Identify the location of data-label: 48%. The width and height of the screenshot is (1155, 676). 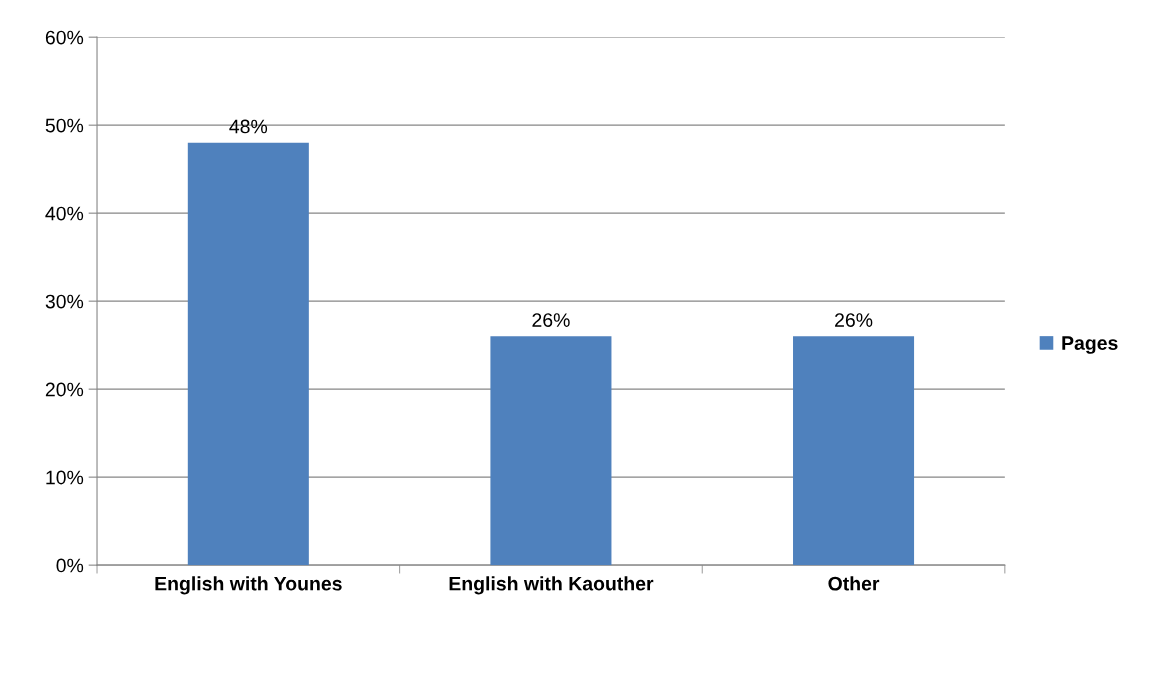
(248, 126).